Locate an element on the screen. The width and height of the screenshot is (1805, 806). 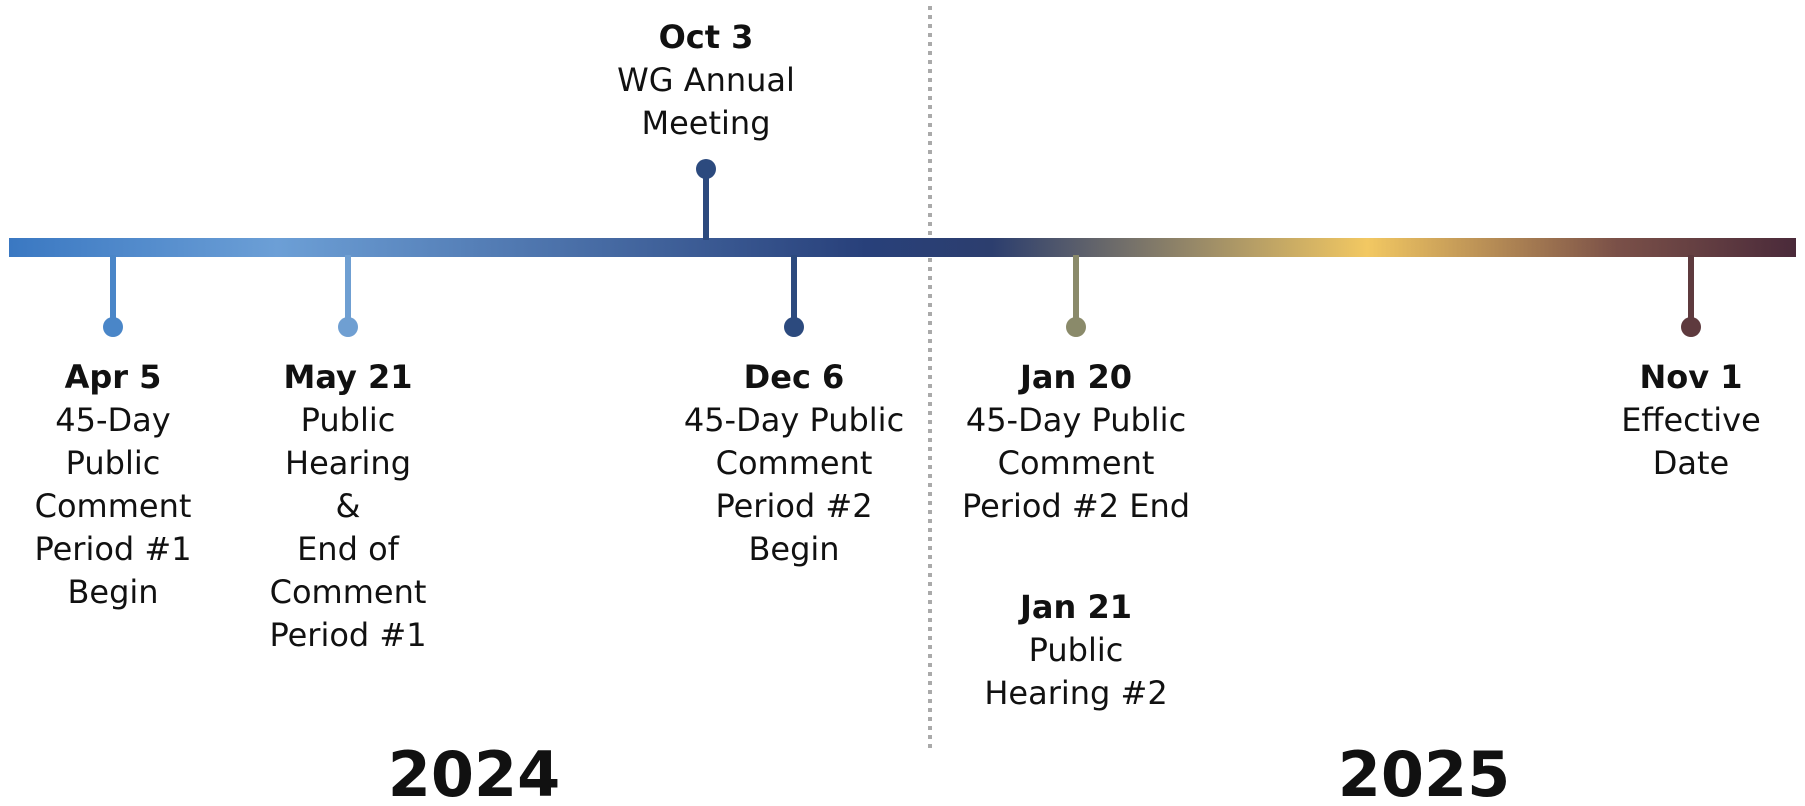
event-label: Date is located at coordinates (1691, 463).